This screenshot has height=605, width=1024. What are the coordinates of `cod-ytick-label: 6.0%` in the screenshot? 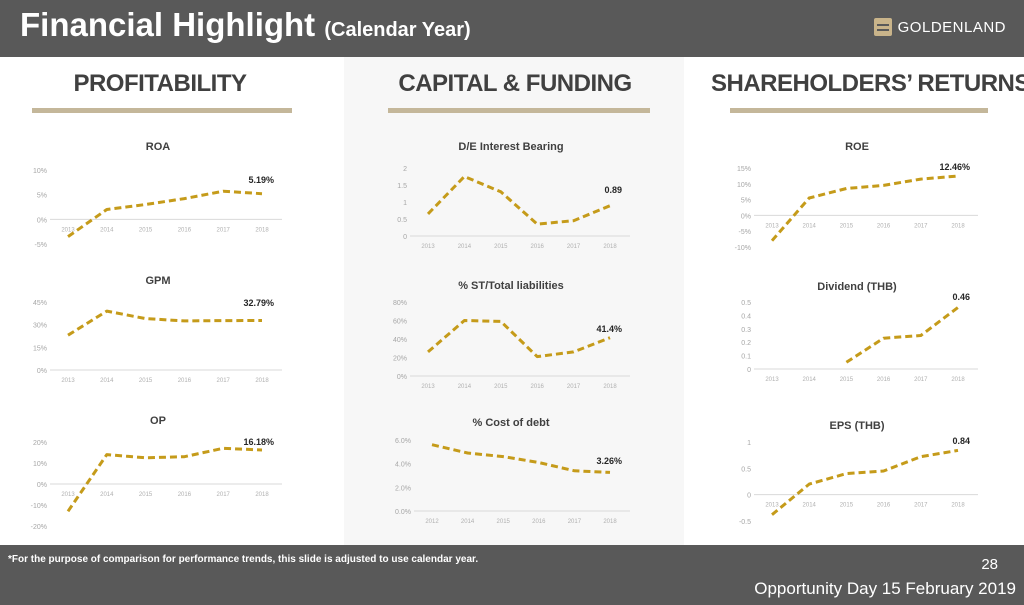 It's located at (403, 441).